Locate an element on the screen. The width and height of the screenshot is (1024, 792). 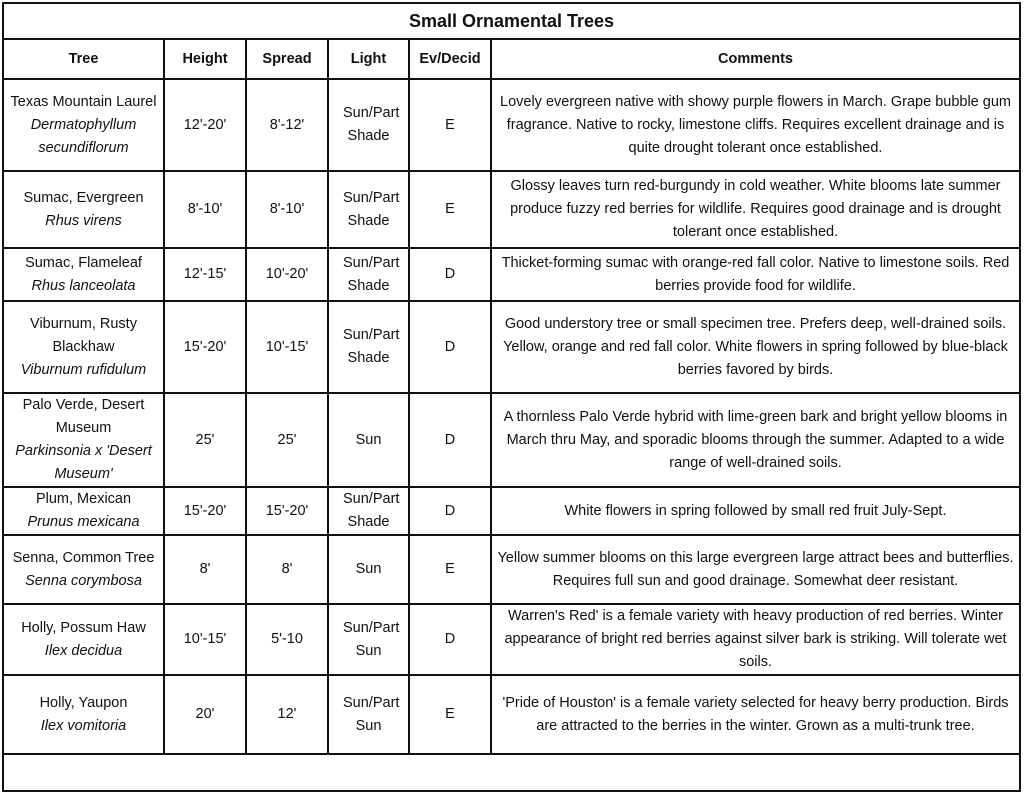
scientific-name: Dermatophyllum secundiflorum is located at coordinates (83, 136).